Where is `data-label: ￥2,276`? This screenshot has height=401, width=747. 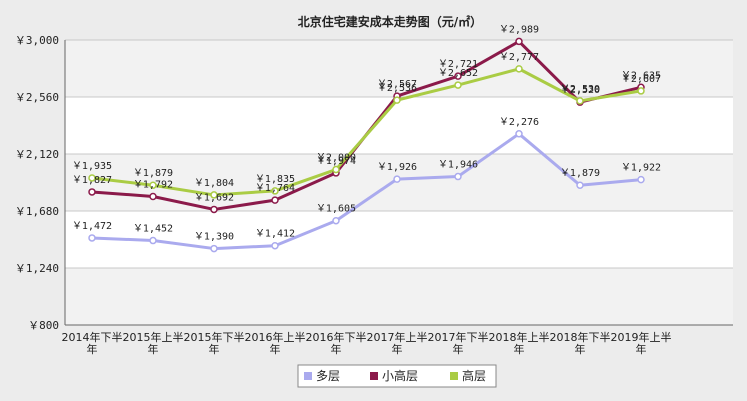 data-label: ￥2,276 is located at coordinates (519, 122).